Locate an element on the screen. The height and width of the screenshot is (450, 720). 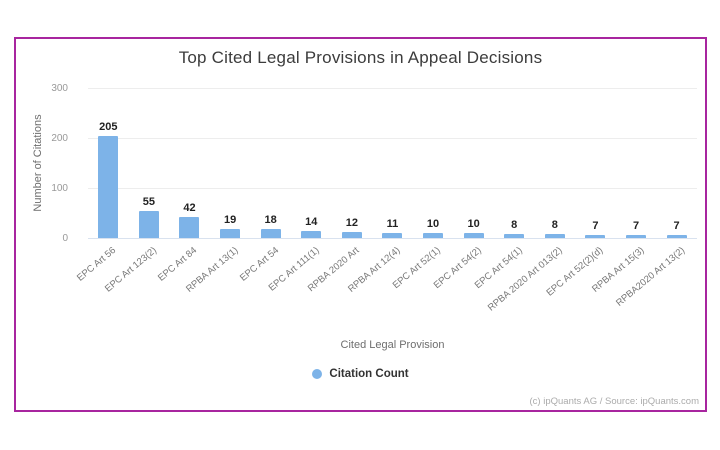
bar-column: 7 RPBA Art 15(3) is located at coordinates (623, 191).